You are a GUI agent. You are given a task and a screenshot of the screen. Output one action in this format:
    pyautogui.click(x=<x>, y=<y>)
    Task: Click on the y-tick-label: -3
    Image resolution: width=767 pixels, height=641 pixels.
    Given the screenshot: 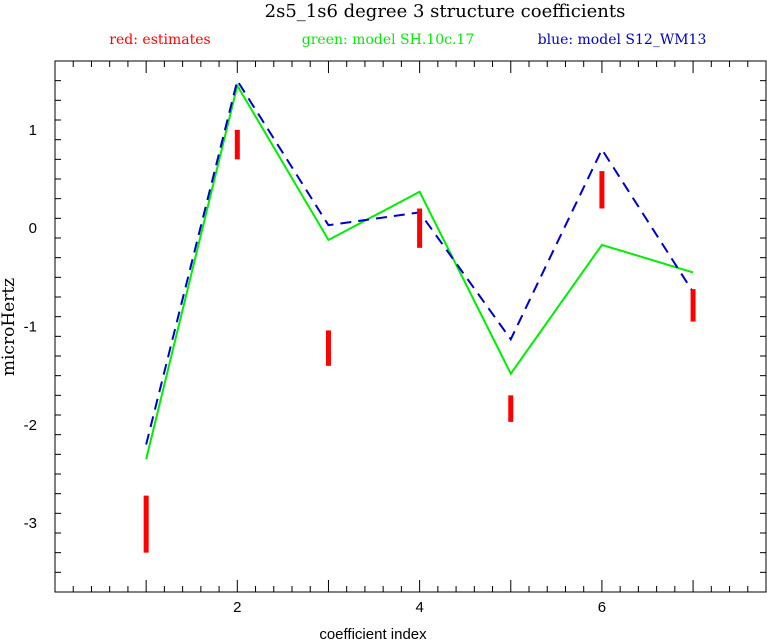 What is the action you would take?
    pyautogui.click(x=30, y=523)
    